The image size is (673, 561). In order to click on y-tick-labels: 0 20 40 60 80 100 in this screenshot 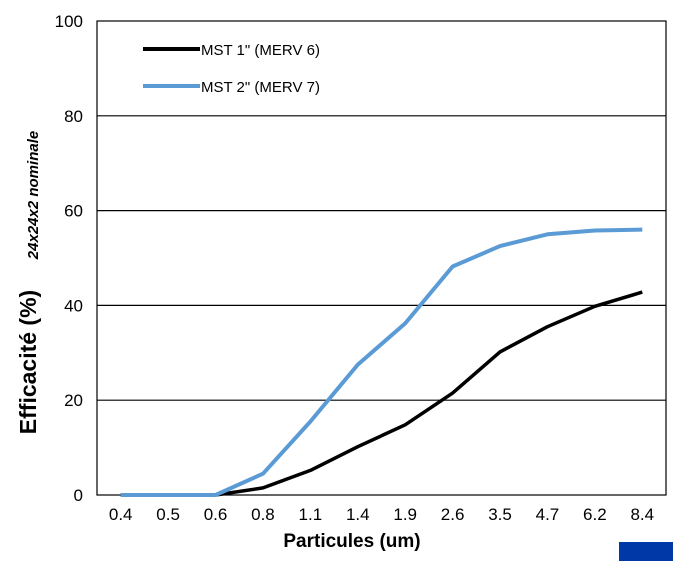, I will do `click(69, 258)`.